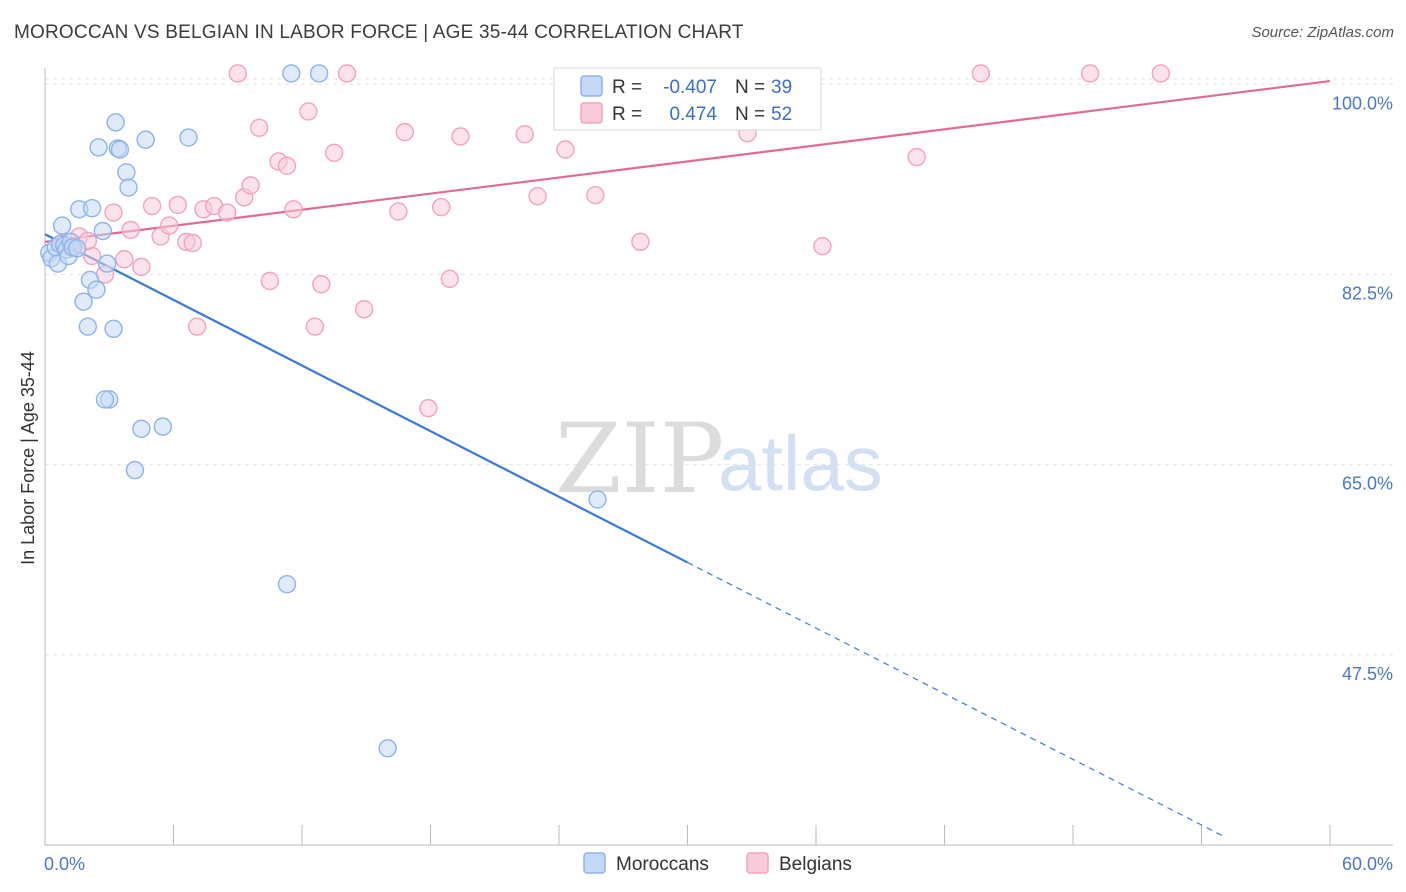  I want to click on moroccans-r-value: -0.407, so click(690, 87).